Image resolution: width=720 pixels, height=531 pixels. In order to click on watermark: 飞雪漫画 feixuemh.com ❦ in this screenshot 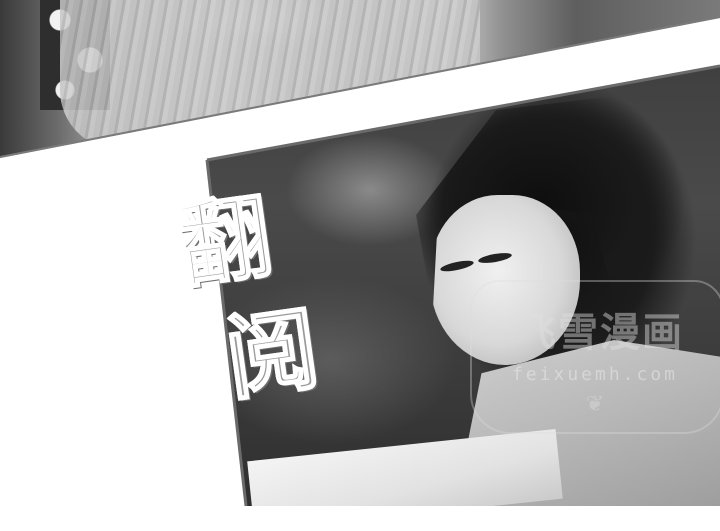, I will do `click(595, 360)`.